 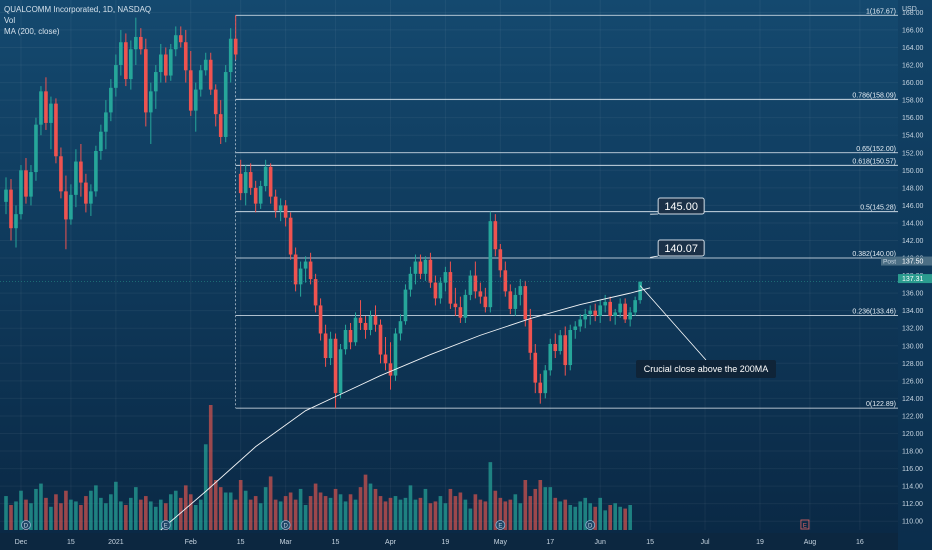 I want to click on time-axis, so click(x=449, y=541).